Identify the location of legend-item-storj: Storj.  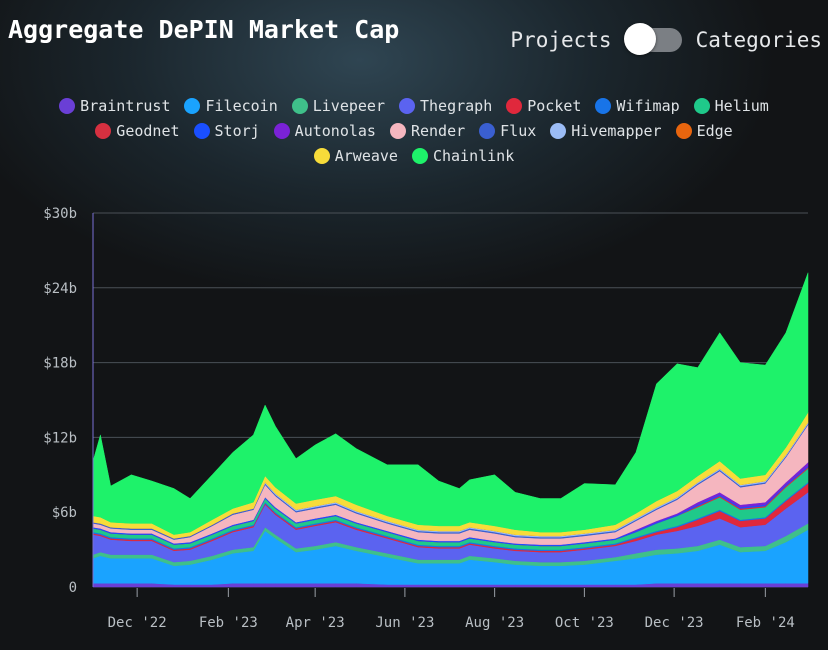
(226, 130).